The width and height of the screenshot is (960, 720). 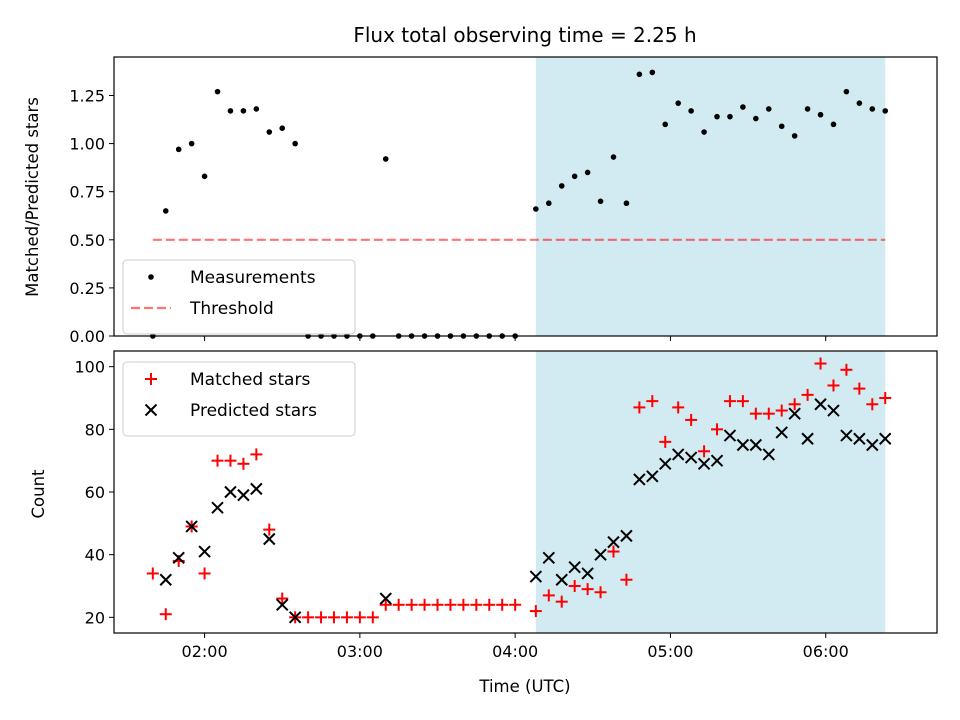 I want to click on count-y-tick-label: 20, so click(x=95, y=617).